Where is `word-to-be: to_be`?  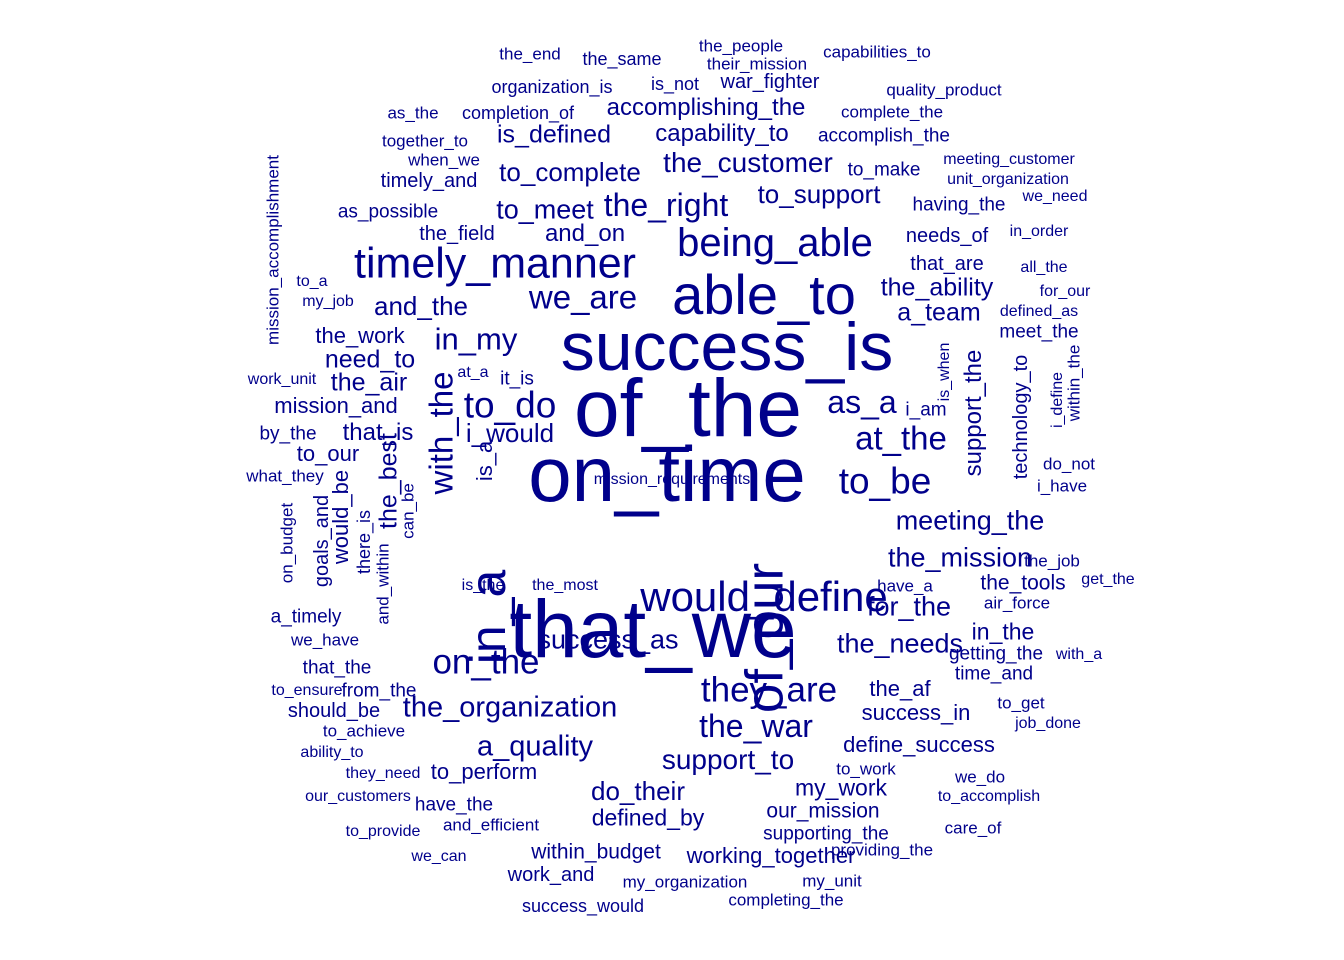 word-to-be: to_be is located at coordinates (885, 481).